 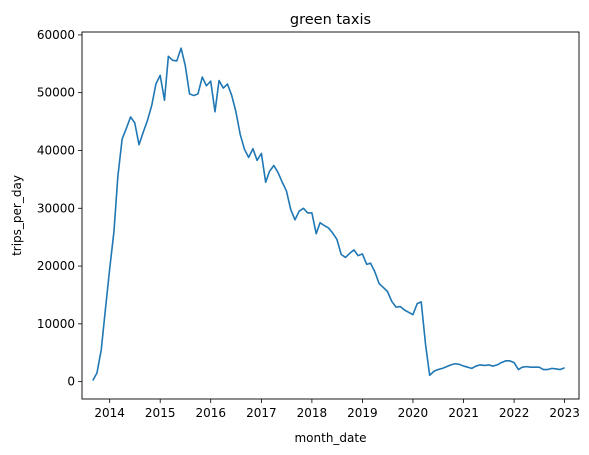 I want to click on chart-title: green taxis, so click(x=330, y=20).